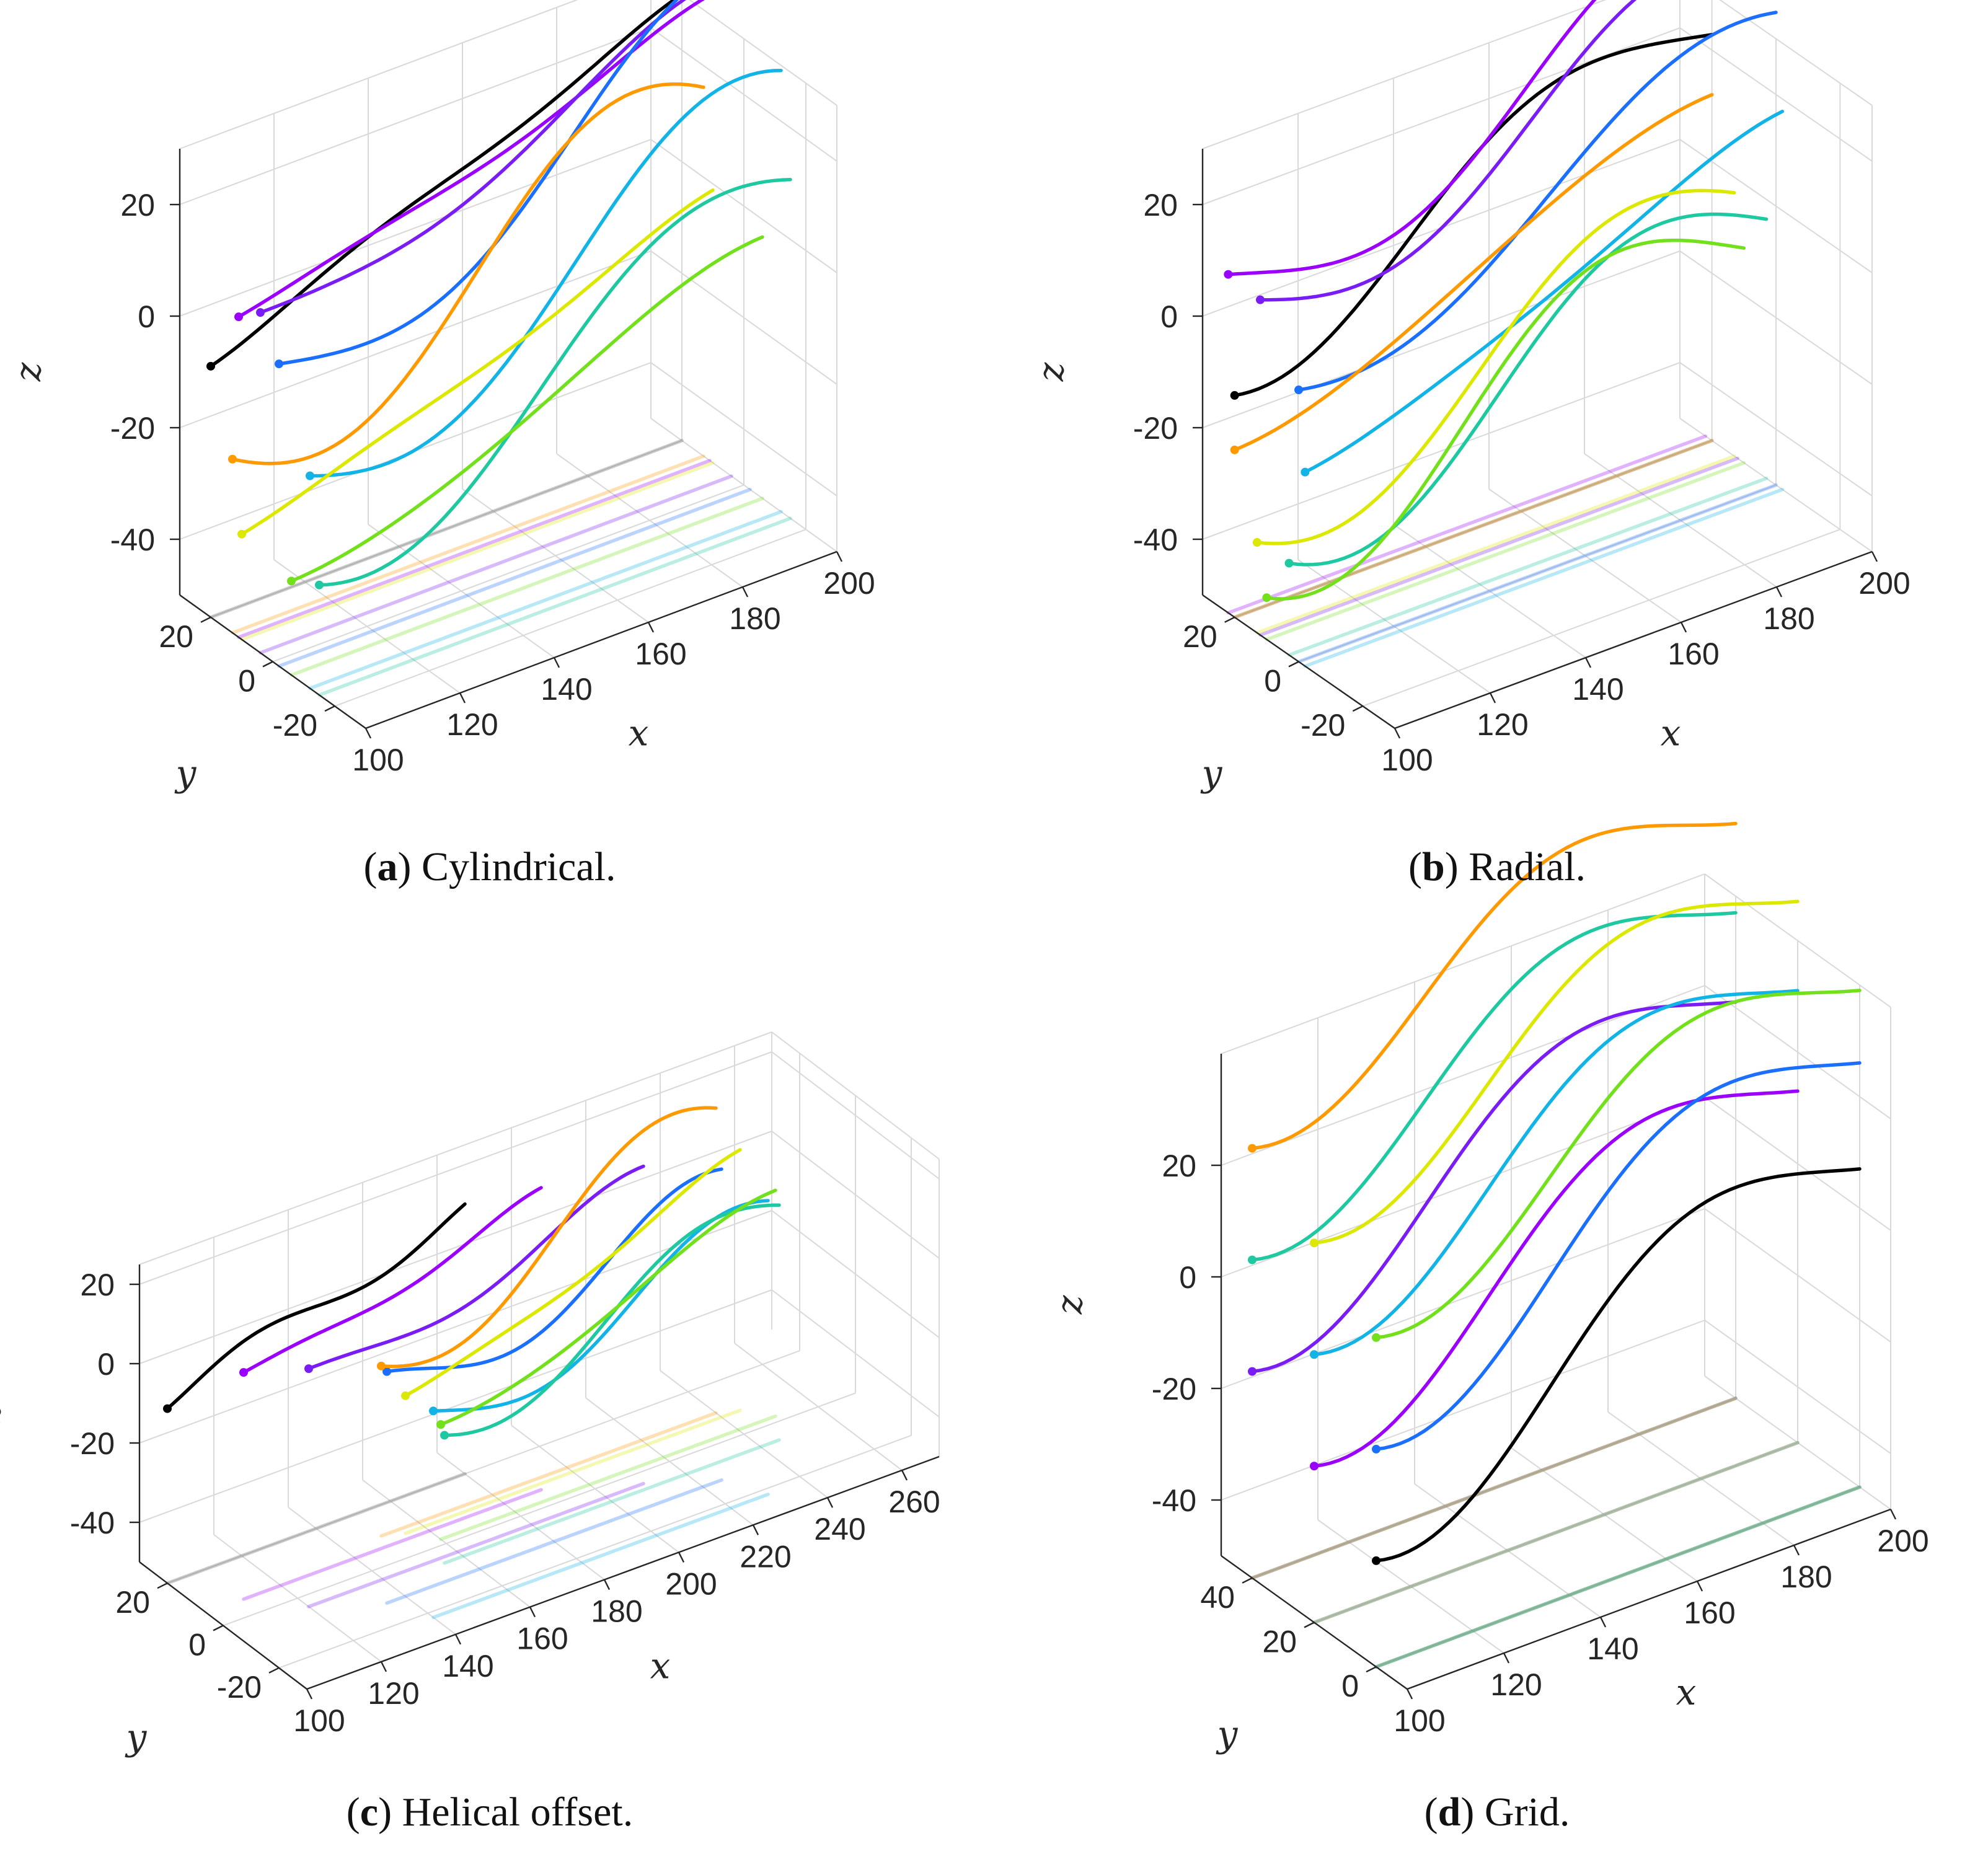  I want to click on panel-b-series-c4, so click(1473, 272).